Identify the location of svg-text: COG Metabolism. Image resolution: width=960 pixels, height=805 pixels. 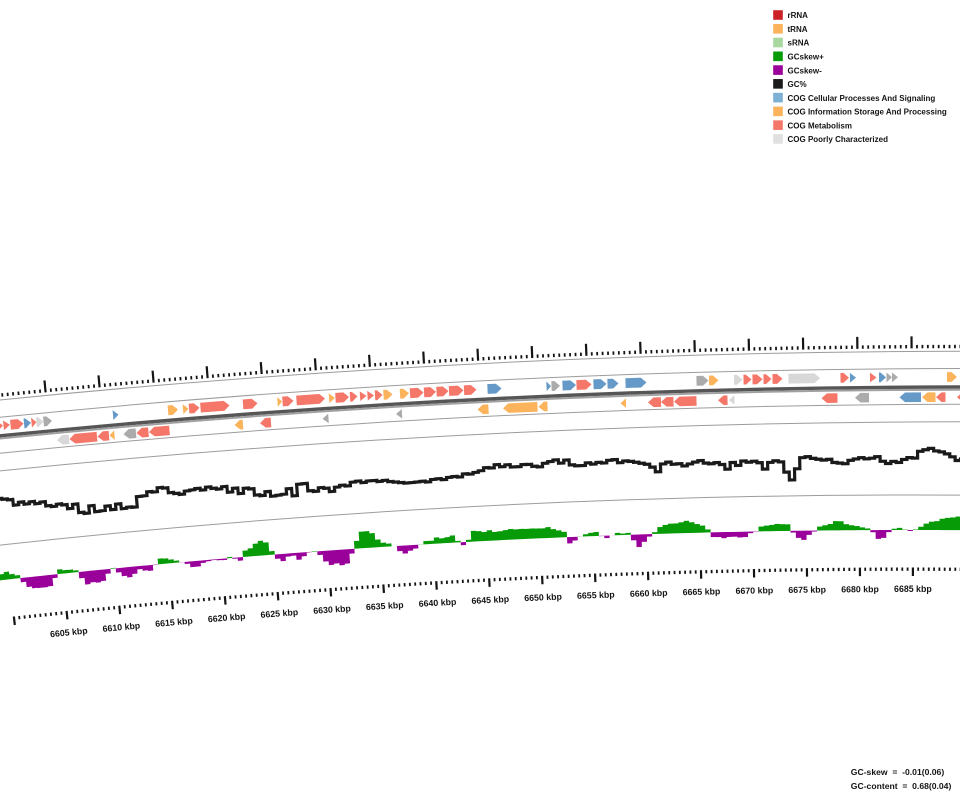
(820, 125).